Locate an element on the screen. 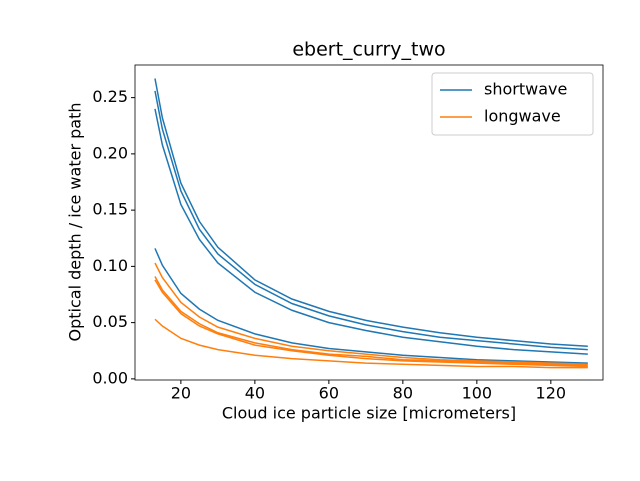  legend-label: longwave is located at coordinates (522, 116).